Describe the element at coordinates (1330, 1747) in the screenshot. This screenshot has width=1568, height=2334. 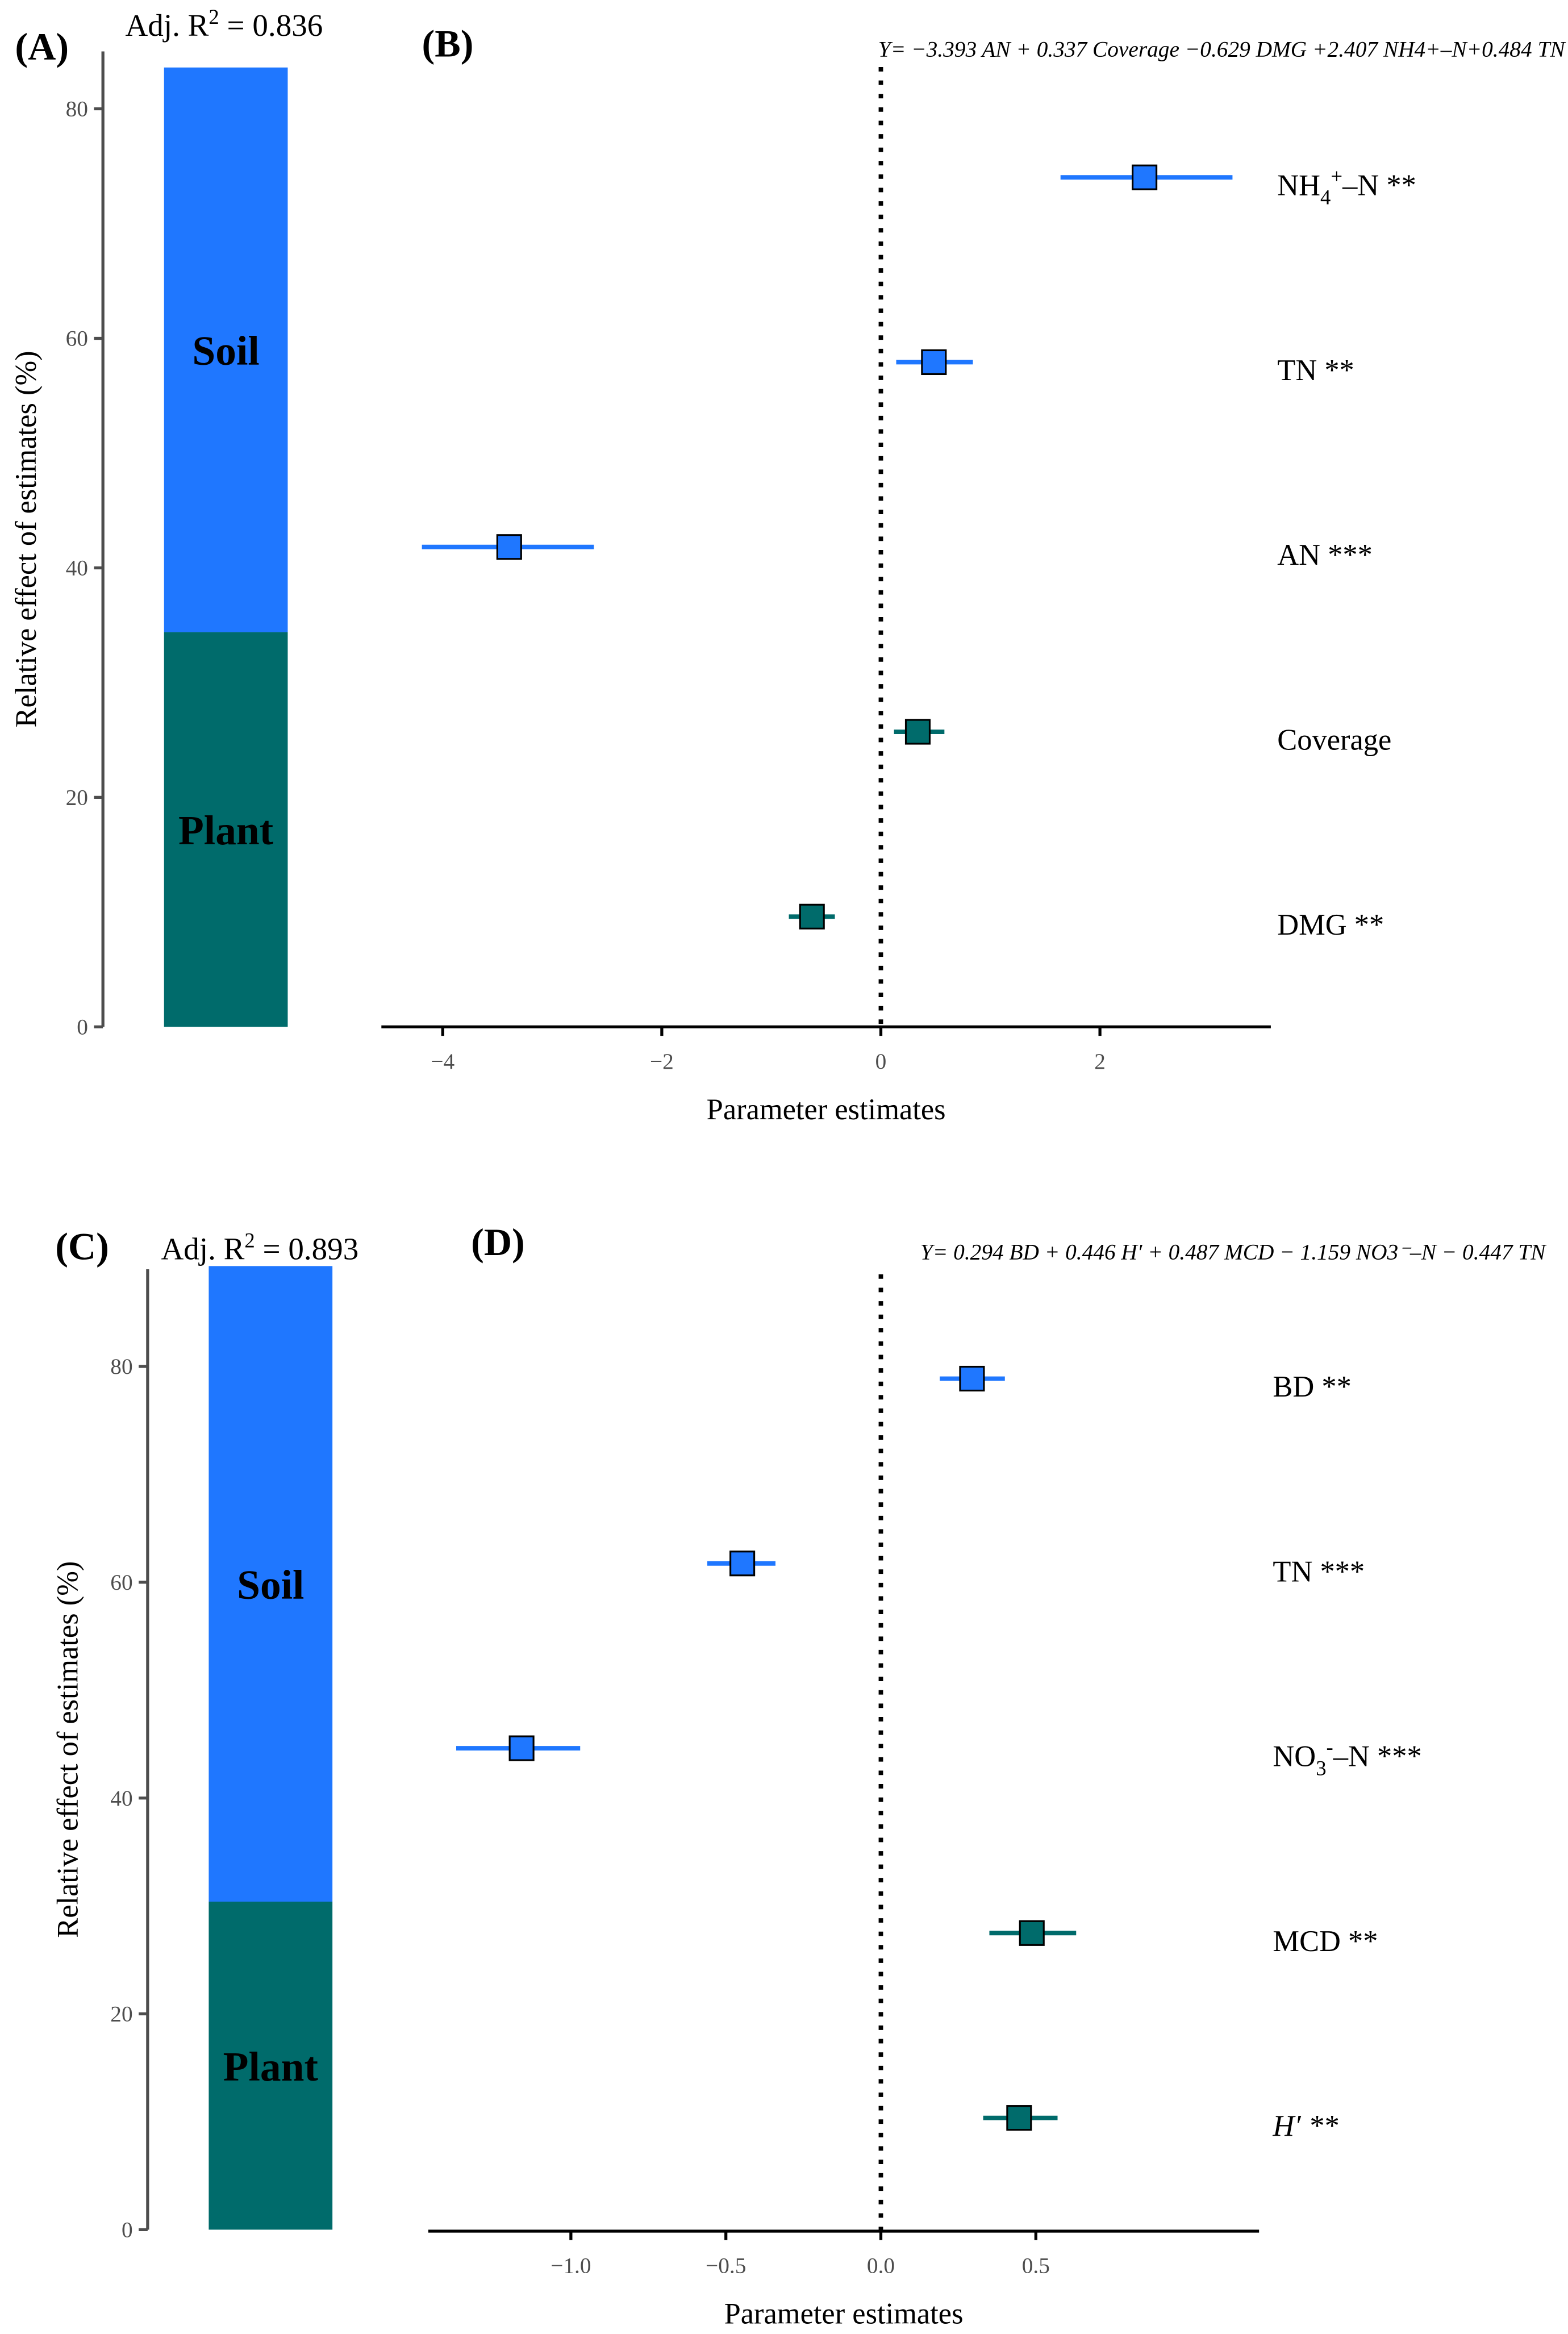
I see `term-superscript: -` at that location.